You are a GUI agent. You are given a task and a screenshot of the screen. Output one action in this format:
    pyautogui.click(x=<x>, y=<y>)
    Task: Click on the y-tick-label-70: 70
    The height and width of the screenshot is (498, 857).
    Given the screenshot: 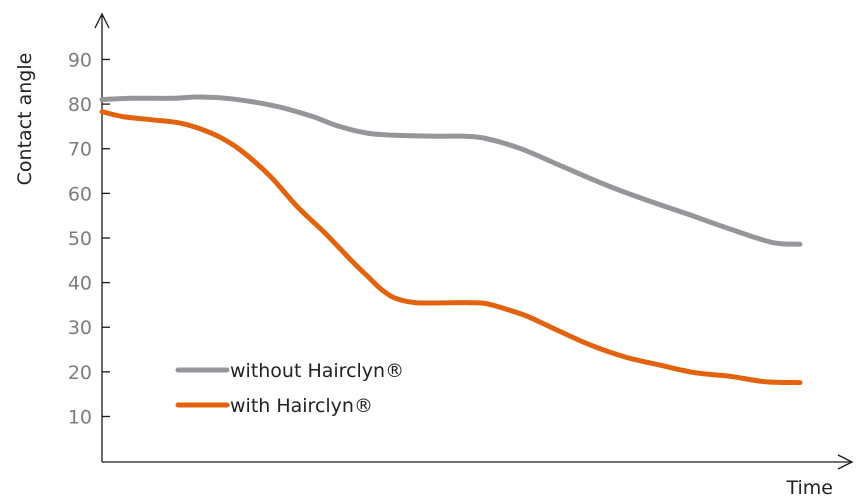 What is the action you would take?
    pyautogui.click(x=80, y=150)
    